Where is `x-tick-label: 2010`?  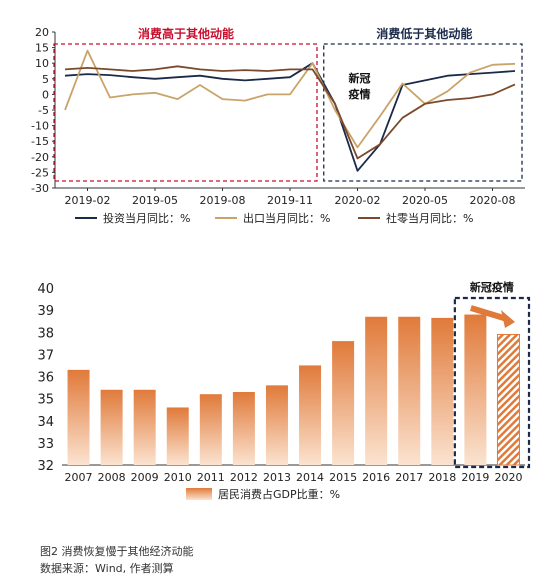 x-tick-label: 2010 is located at coordinates (178, 477).